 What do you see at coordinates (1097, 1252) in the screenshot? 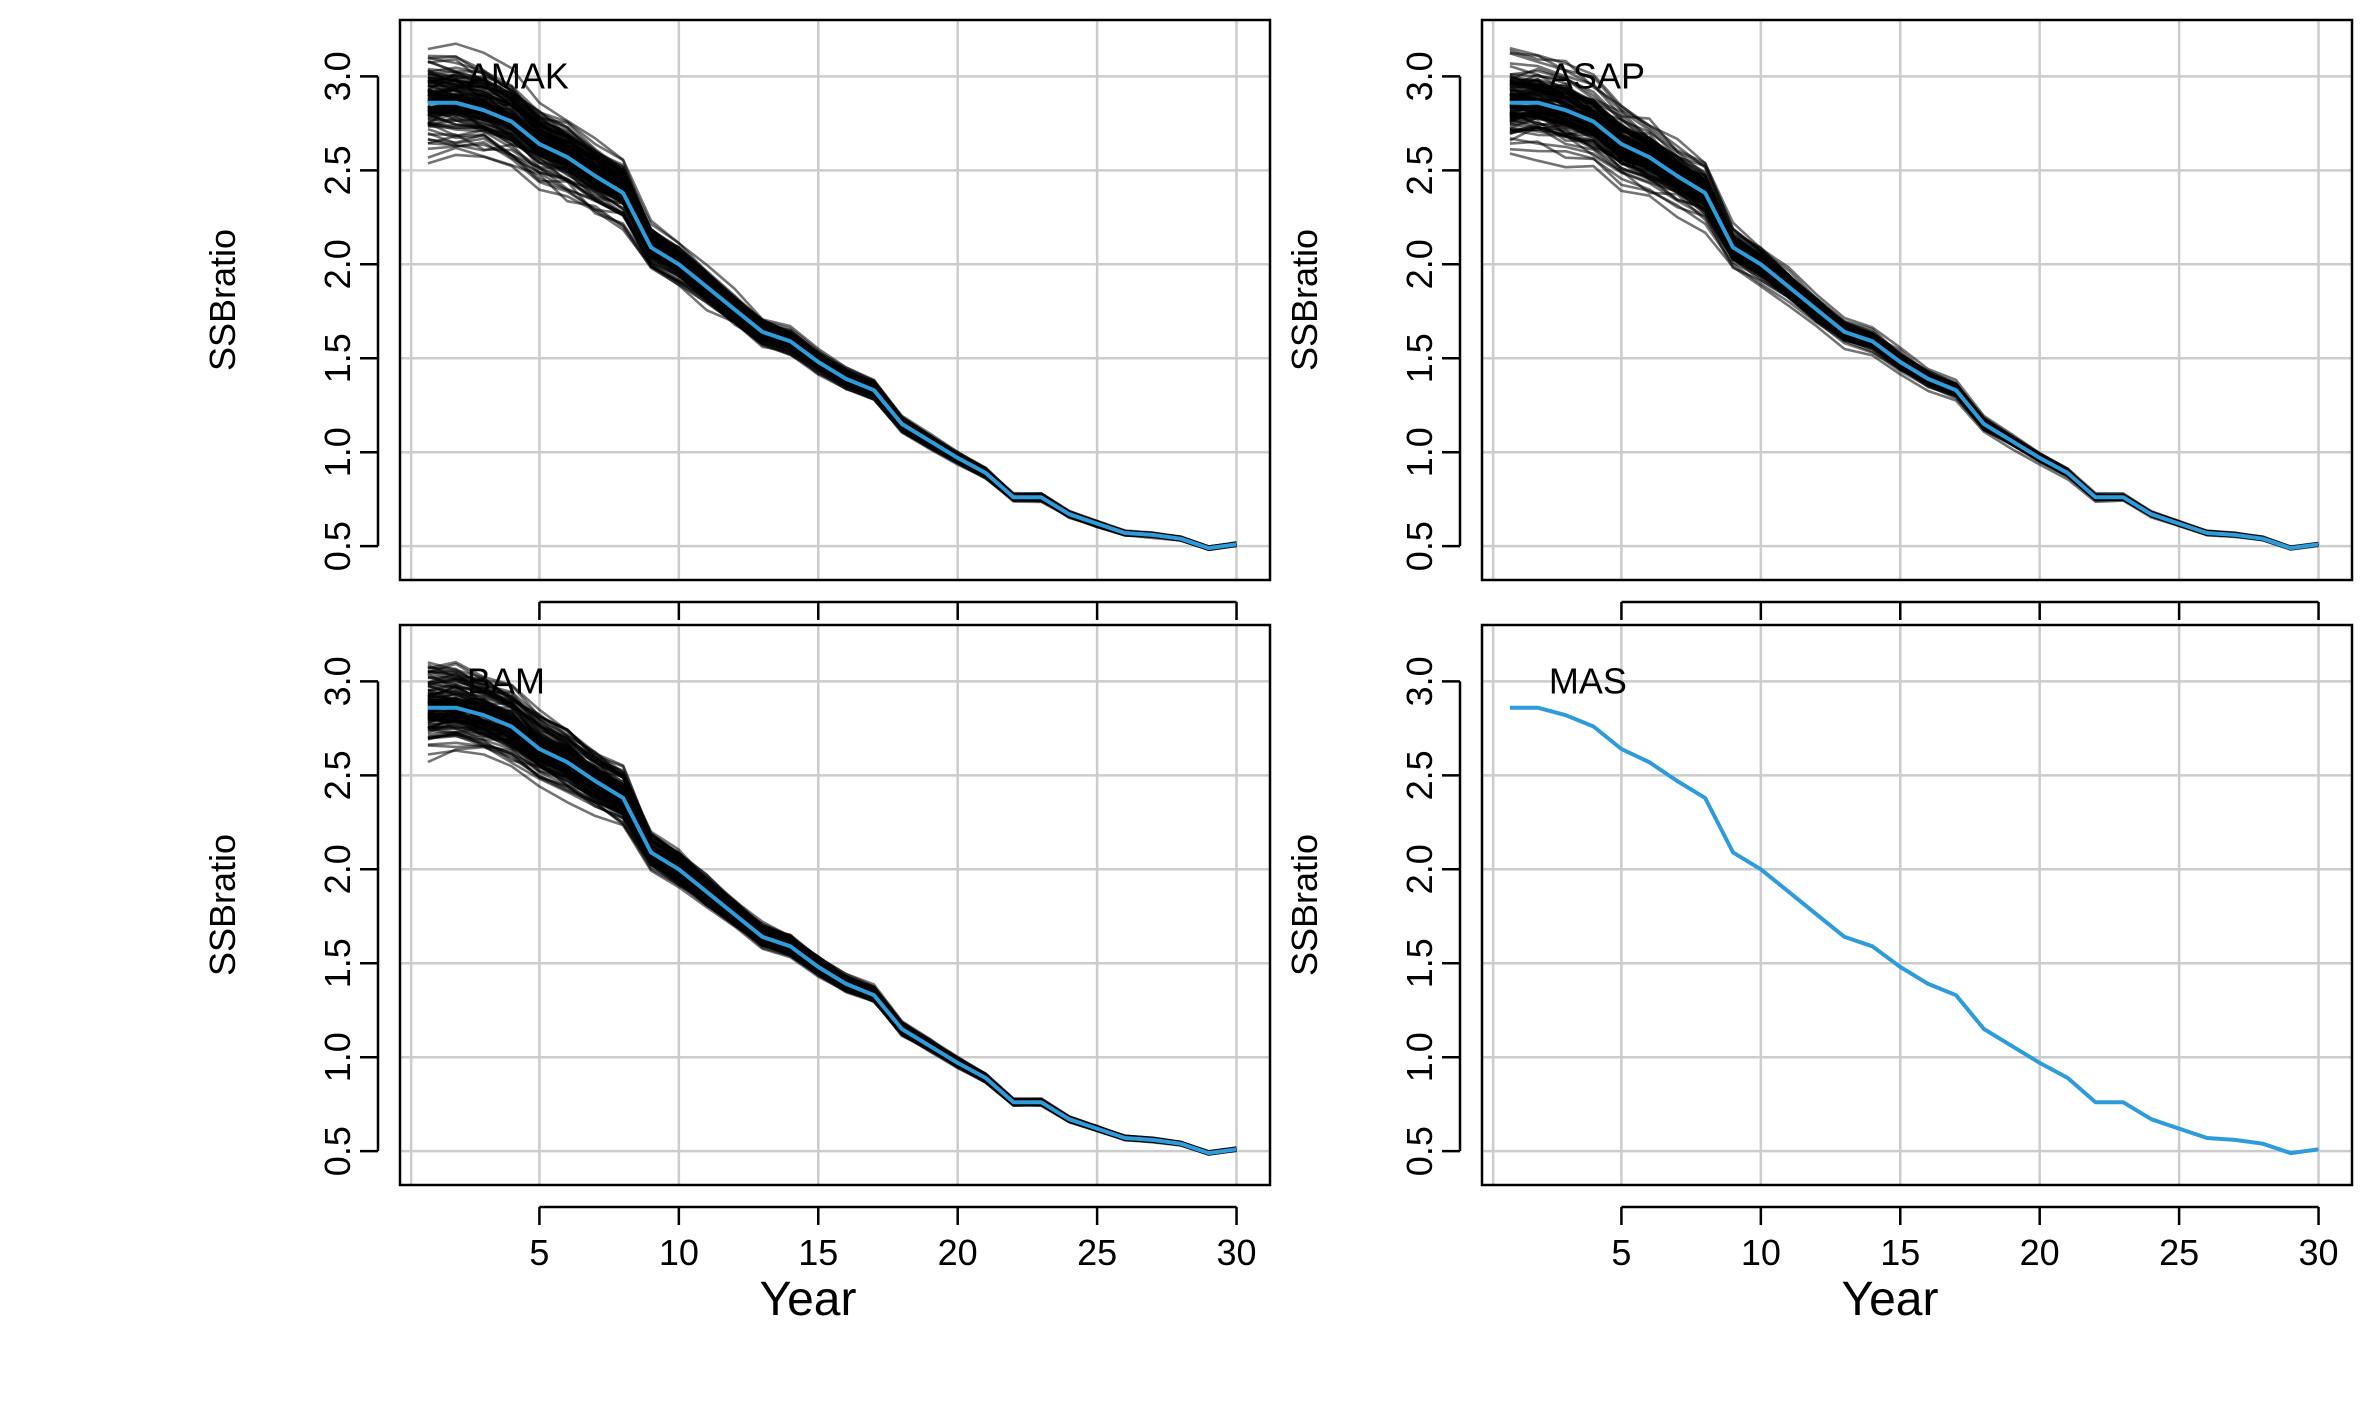
I see `x-tick-label: 25` at bounding box center [1097, 1252].